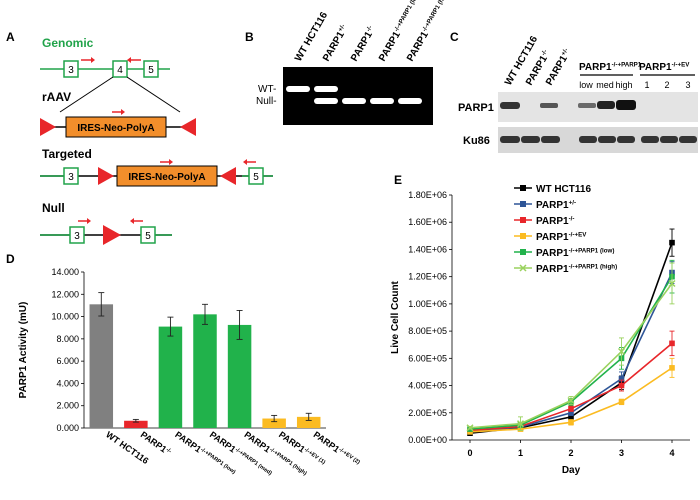 The image size is (700, 500). What do you see at coordinates (427, 358) in the screenshot?
I see `e-y-tick-label: 6.00E+05` at bounding box center [427, 358].